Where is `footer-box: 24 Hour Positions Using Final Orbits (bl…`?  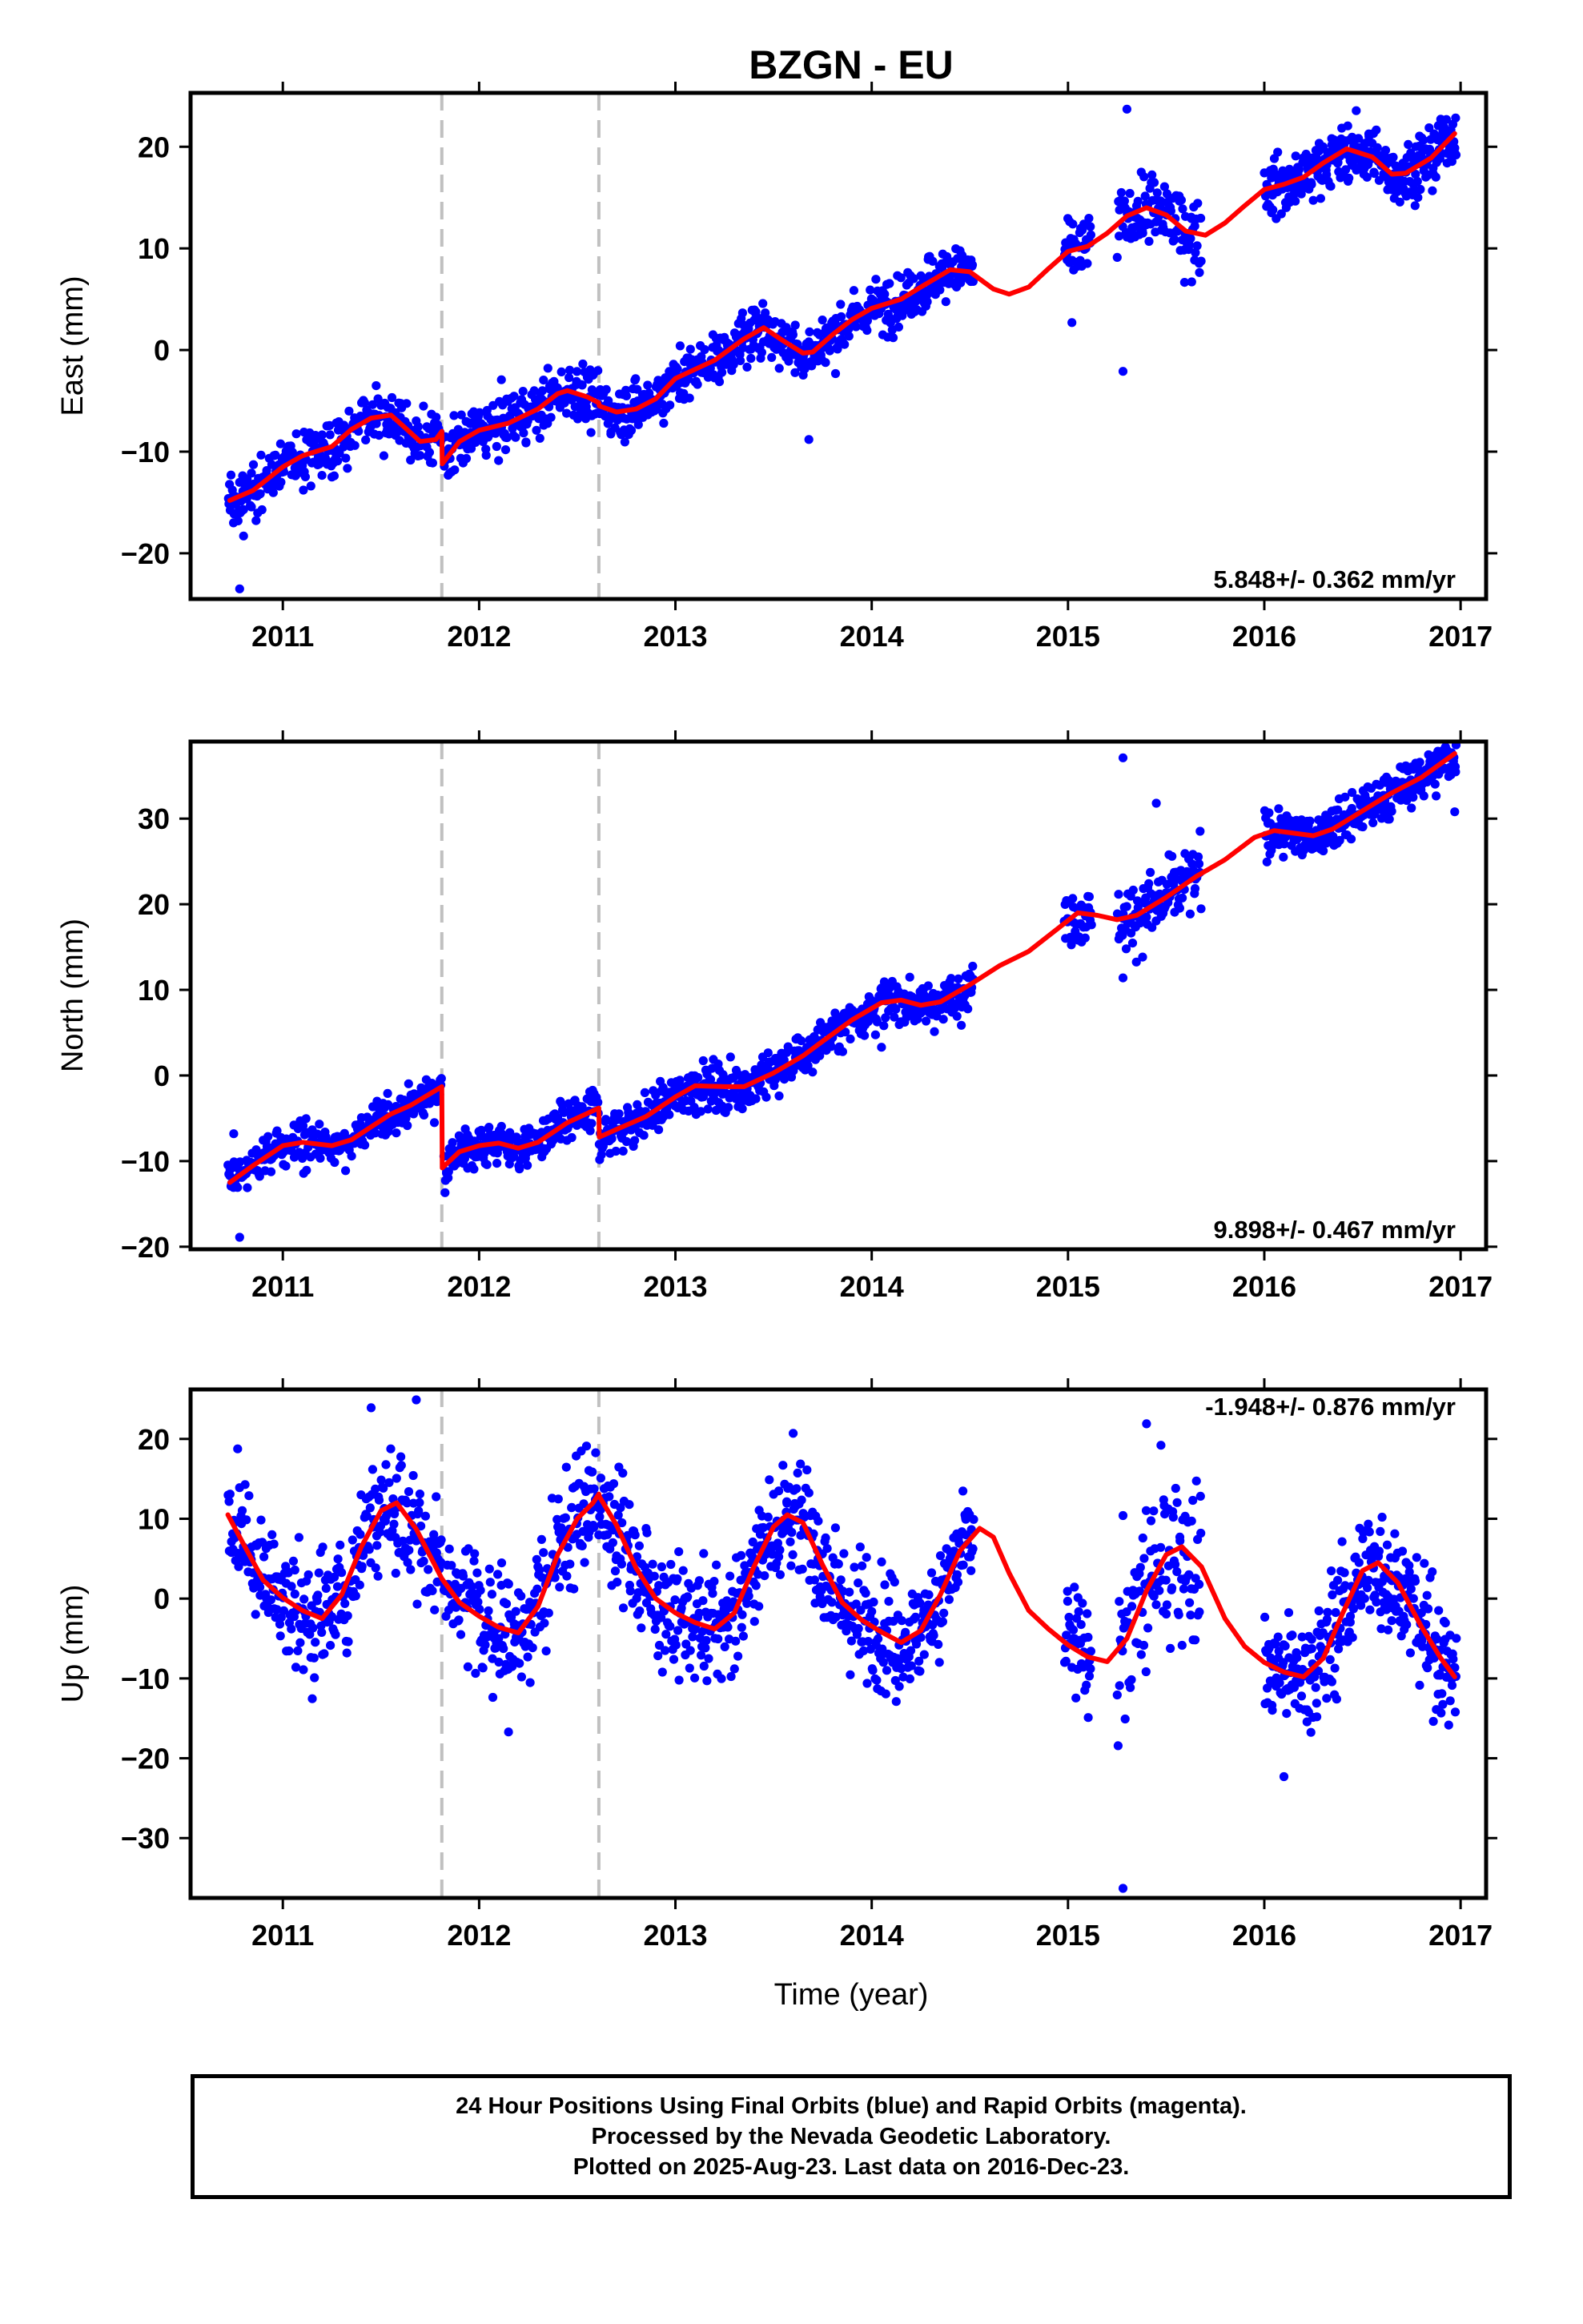 footer-box: 24 Hour Positions Using Final Orbits (bl… is located at coordinates (851, 2136).